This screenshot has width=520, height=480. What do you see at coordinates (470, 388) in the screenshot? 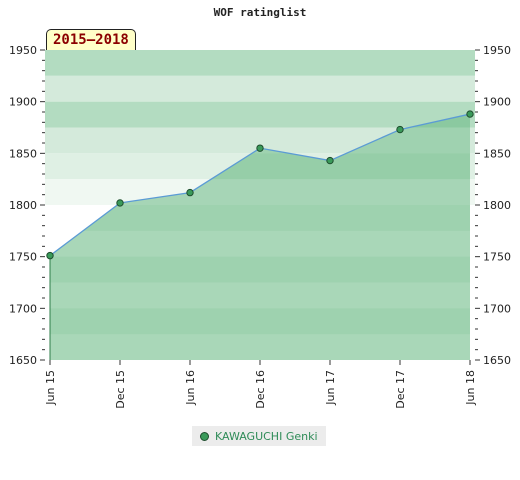
I see `x-tick-label: Jun 18` at bounding box center [470, 388].